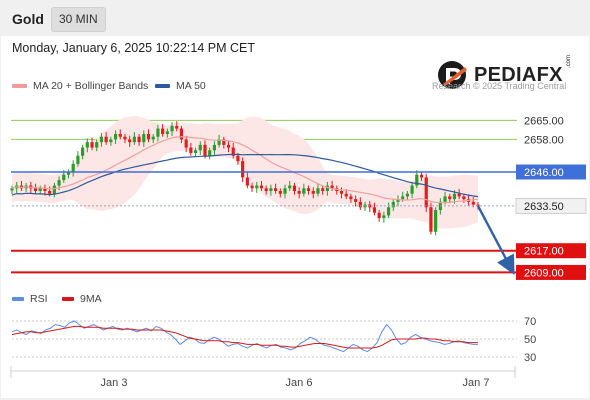 This screenshot has height=400, width=590. What do you see at coordinates (82, 299) in the screenshot?
I see `legend-rsi-ma: 9MA` at bounding box center [82, 299].